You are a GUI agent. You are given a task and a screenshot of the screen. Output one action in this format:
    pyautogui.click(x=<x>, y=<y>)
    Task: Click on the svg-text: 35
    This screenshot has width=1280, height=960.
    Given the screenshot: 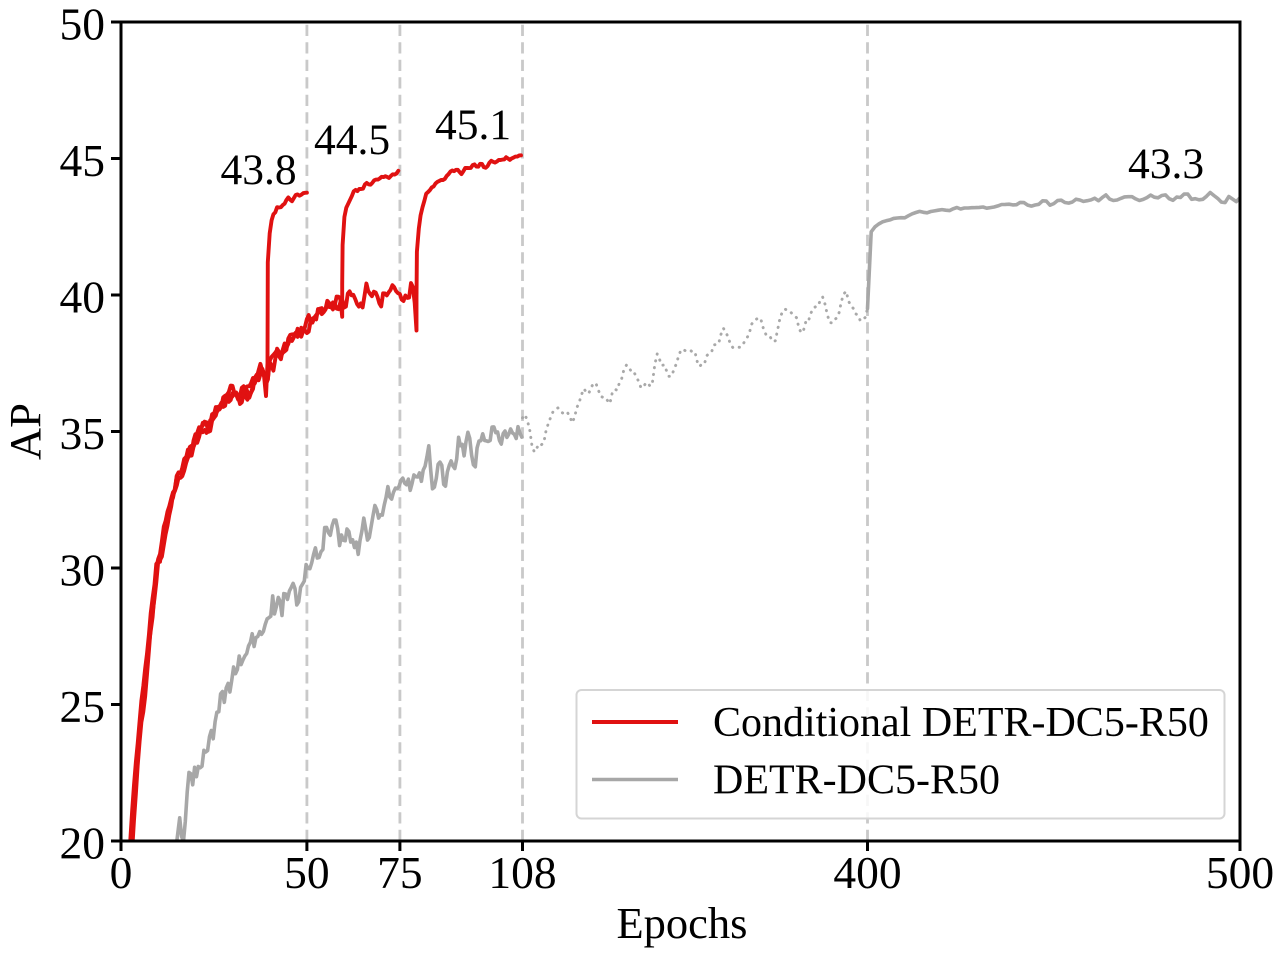 What is the action you would take?
    pyautogui.click(x=83, y=433)
    